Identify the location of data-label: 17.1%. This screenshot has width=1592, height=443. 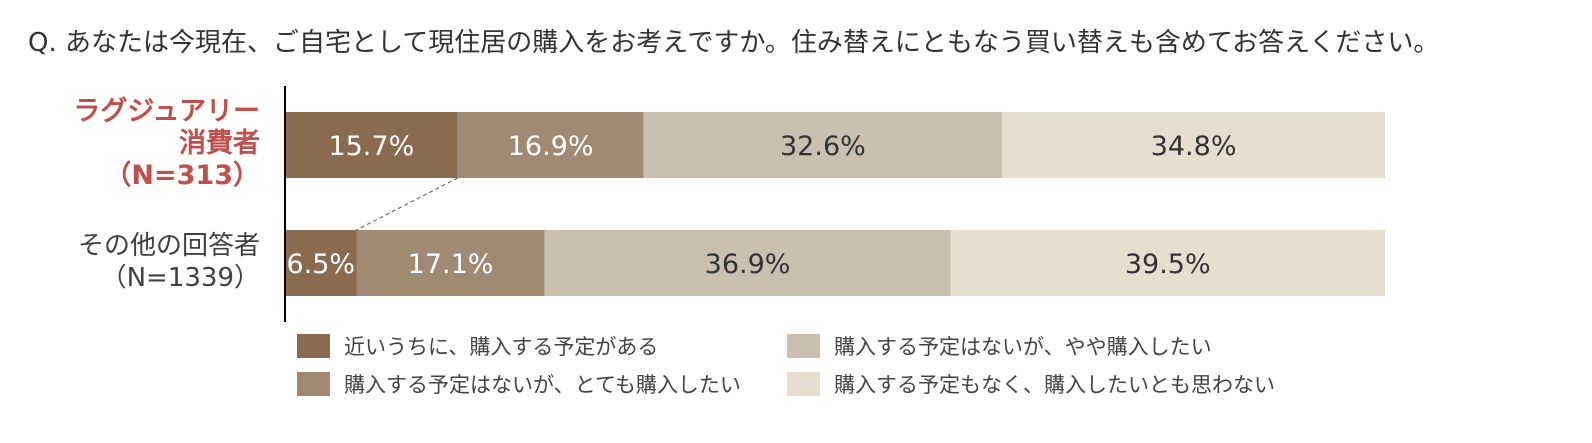
(451, 264).